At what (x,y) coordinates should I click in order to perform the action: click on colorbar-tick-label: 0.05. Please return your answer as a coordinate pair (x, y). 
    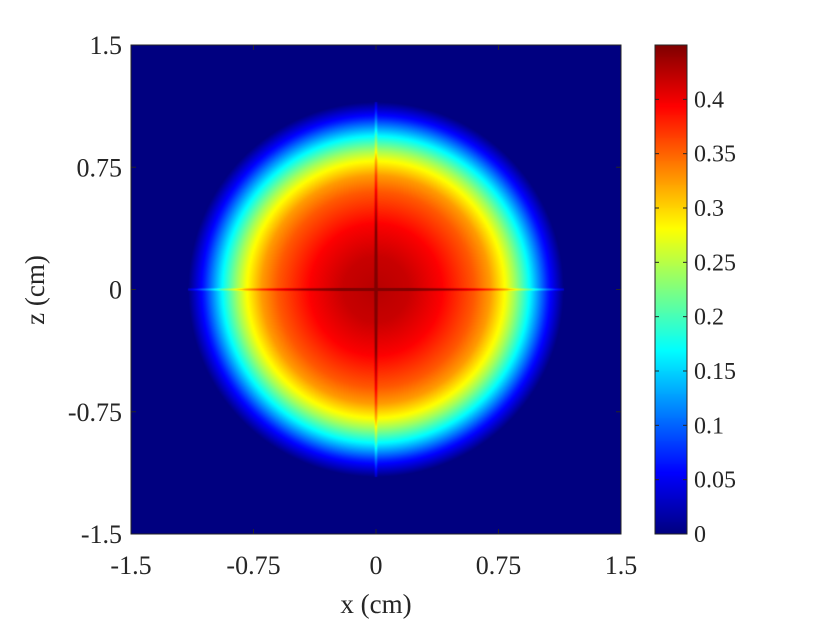
    Looking at the image, I should click on (715, 481).